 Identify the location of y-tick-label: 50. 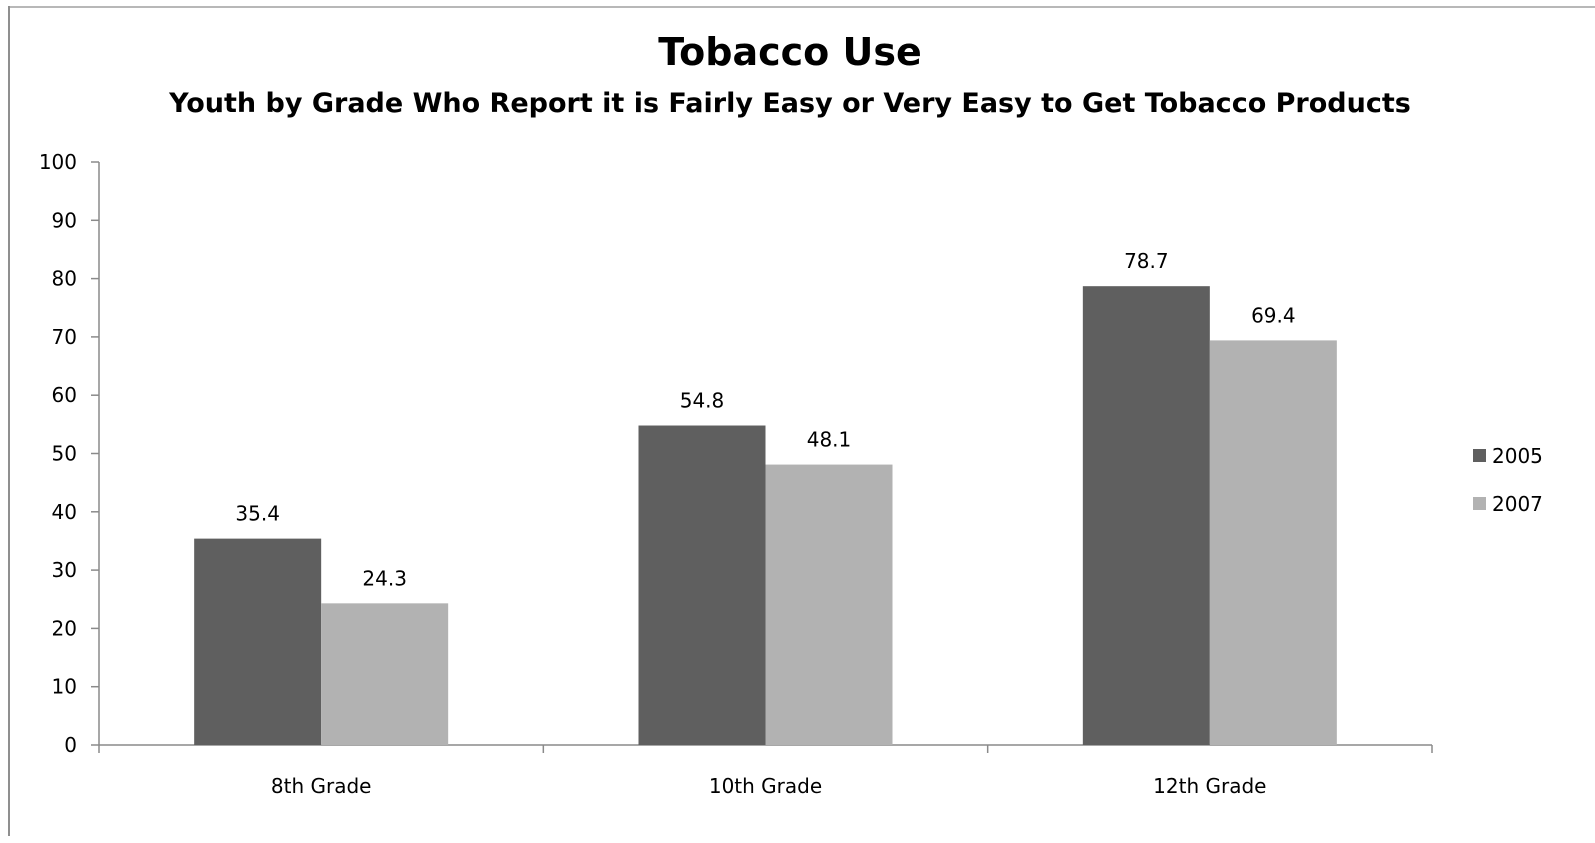
(64, 454).